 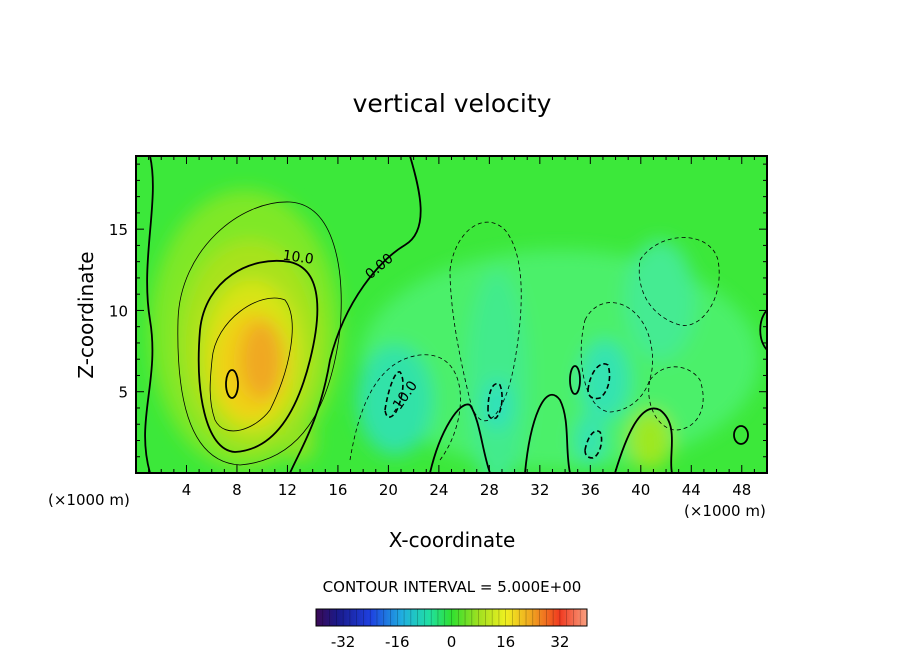 I want to click on x-tick-label: 36, so click(x=590, y=490).